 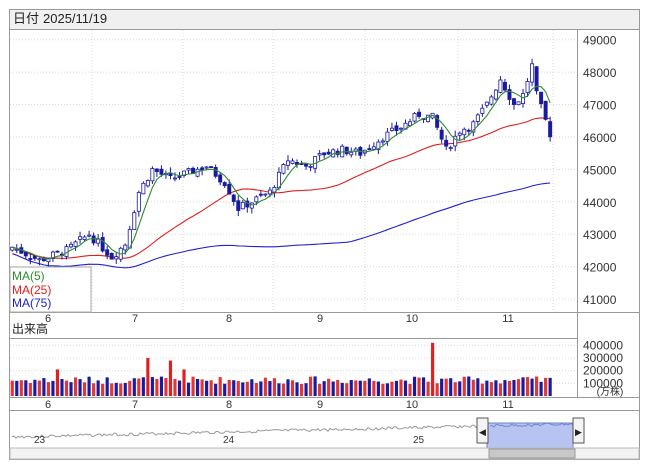 I want to click on navigator-scrollbar-track, so click(x=324, y=453).